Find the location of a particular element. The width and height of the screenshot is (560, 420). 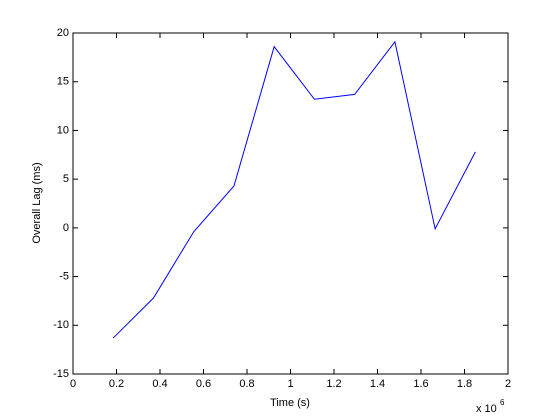

x-tick-label: 1.4 is located at coordinates (377, 384).